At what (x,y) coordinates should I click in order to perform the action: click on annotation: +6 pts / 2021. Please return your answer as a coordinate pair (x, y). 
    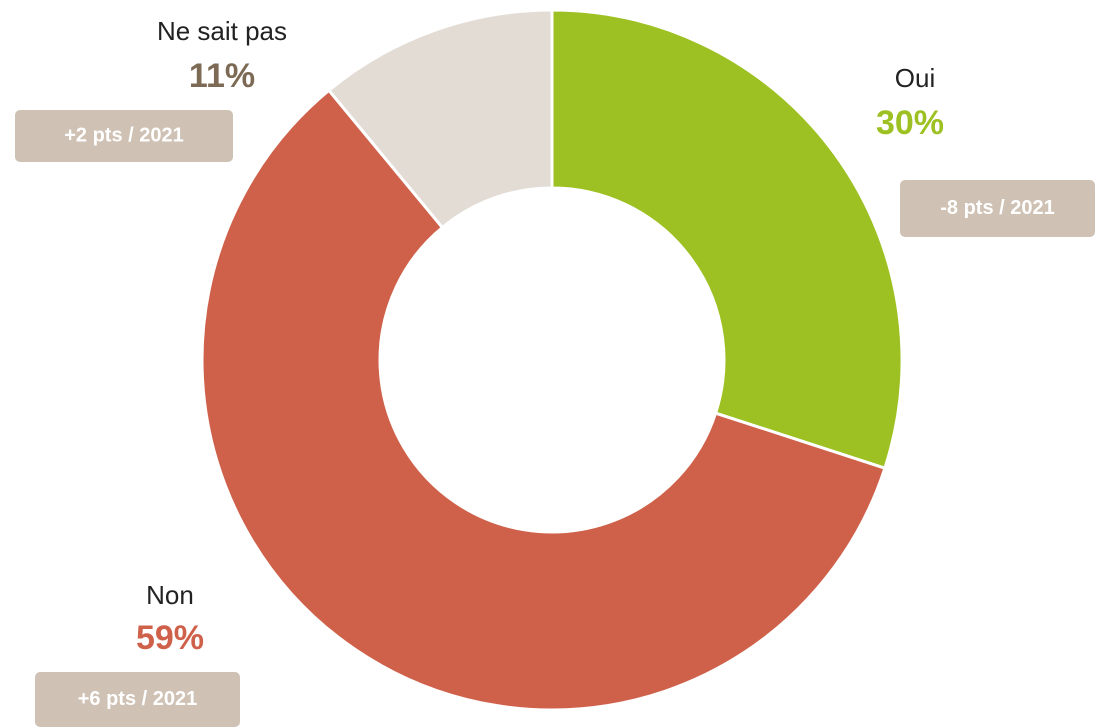
    Looking at the image, I should click on (138, 699).